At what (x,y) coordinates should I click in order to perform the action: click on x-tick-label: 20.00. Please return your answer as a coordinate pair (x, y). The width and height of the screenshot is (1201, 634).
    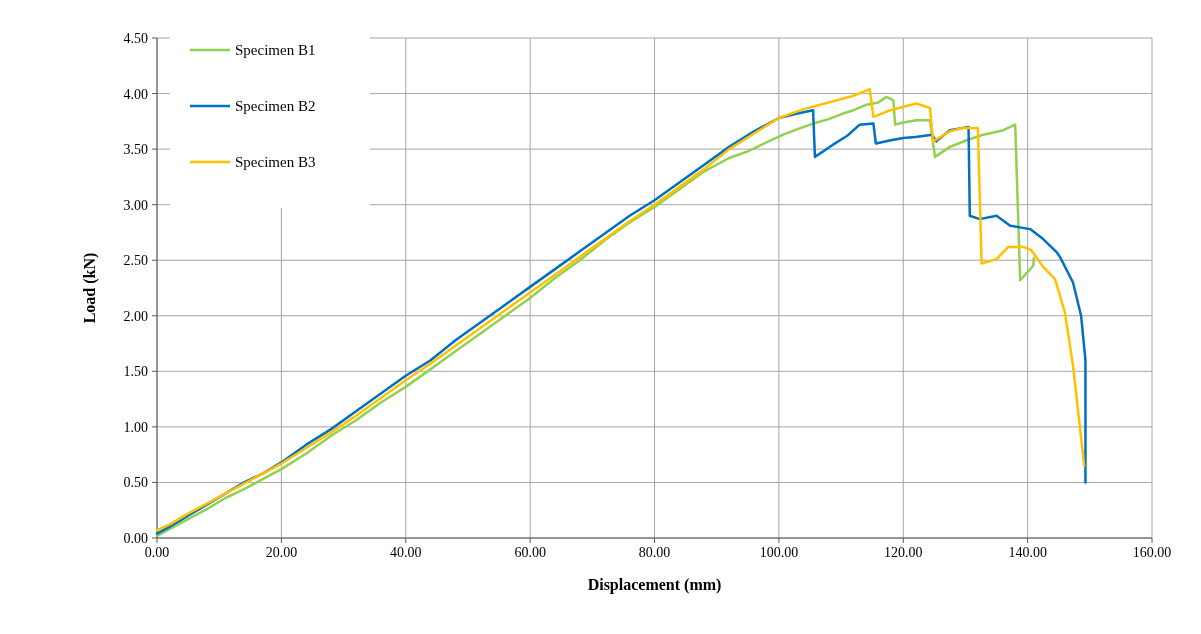
    Looking at the image, I should click on (281, 552).